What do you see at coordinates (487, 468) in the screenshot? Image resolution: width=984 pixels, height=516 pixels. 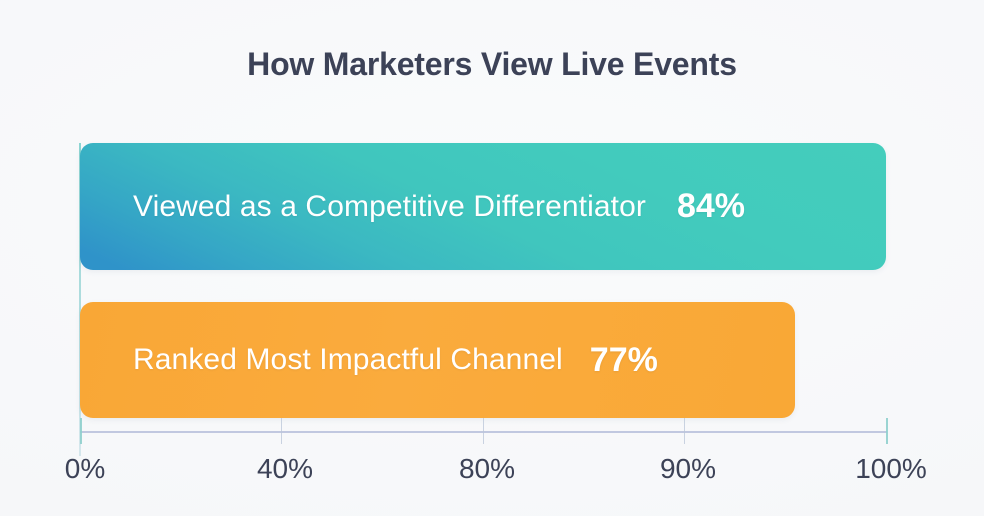 I see `x-tick-label-80: 80%` at bounding box center [487, 468].